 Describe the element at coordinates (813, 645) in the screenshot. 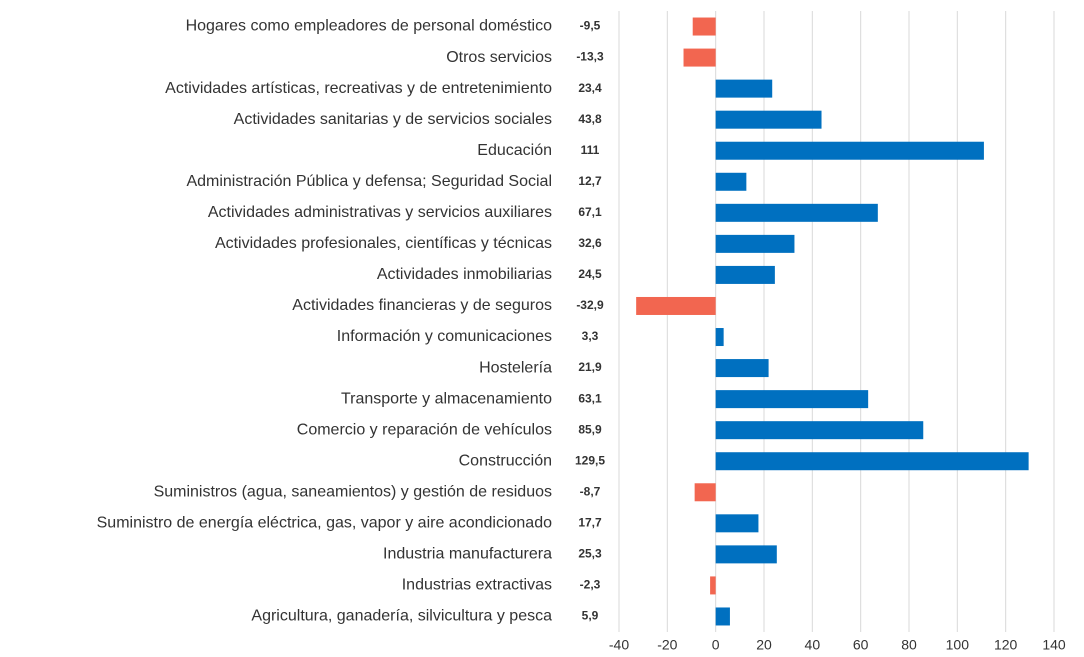

I see `x-tick-label: 40` at that location.